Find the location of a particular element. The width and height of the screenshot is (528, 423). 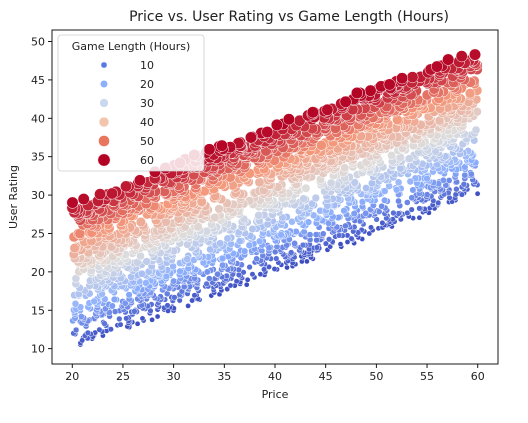

y-tick-label: 50 is located at coordinates (38, 42).